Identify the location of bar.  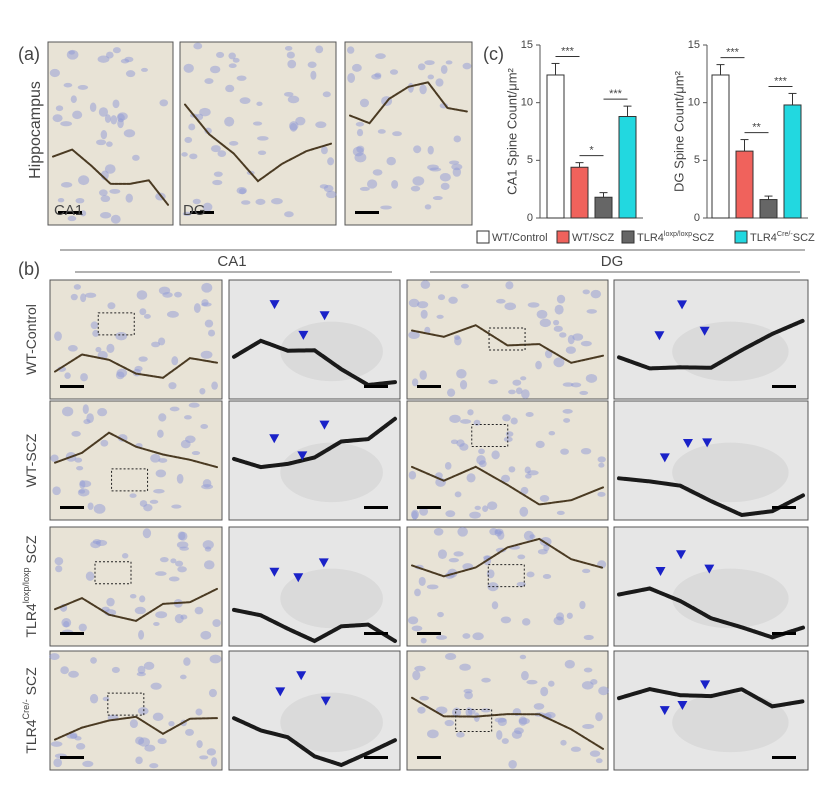
(768, 209).